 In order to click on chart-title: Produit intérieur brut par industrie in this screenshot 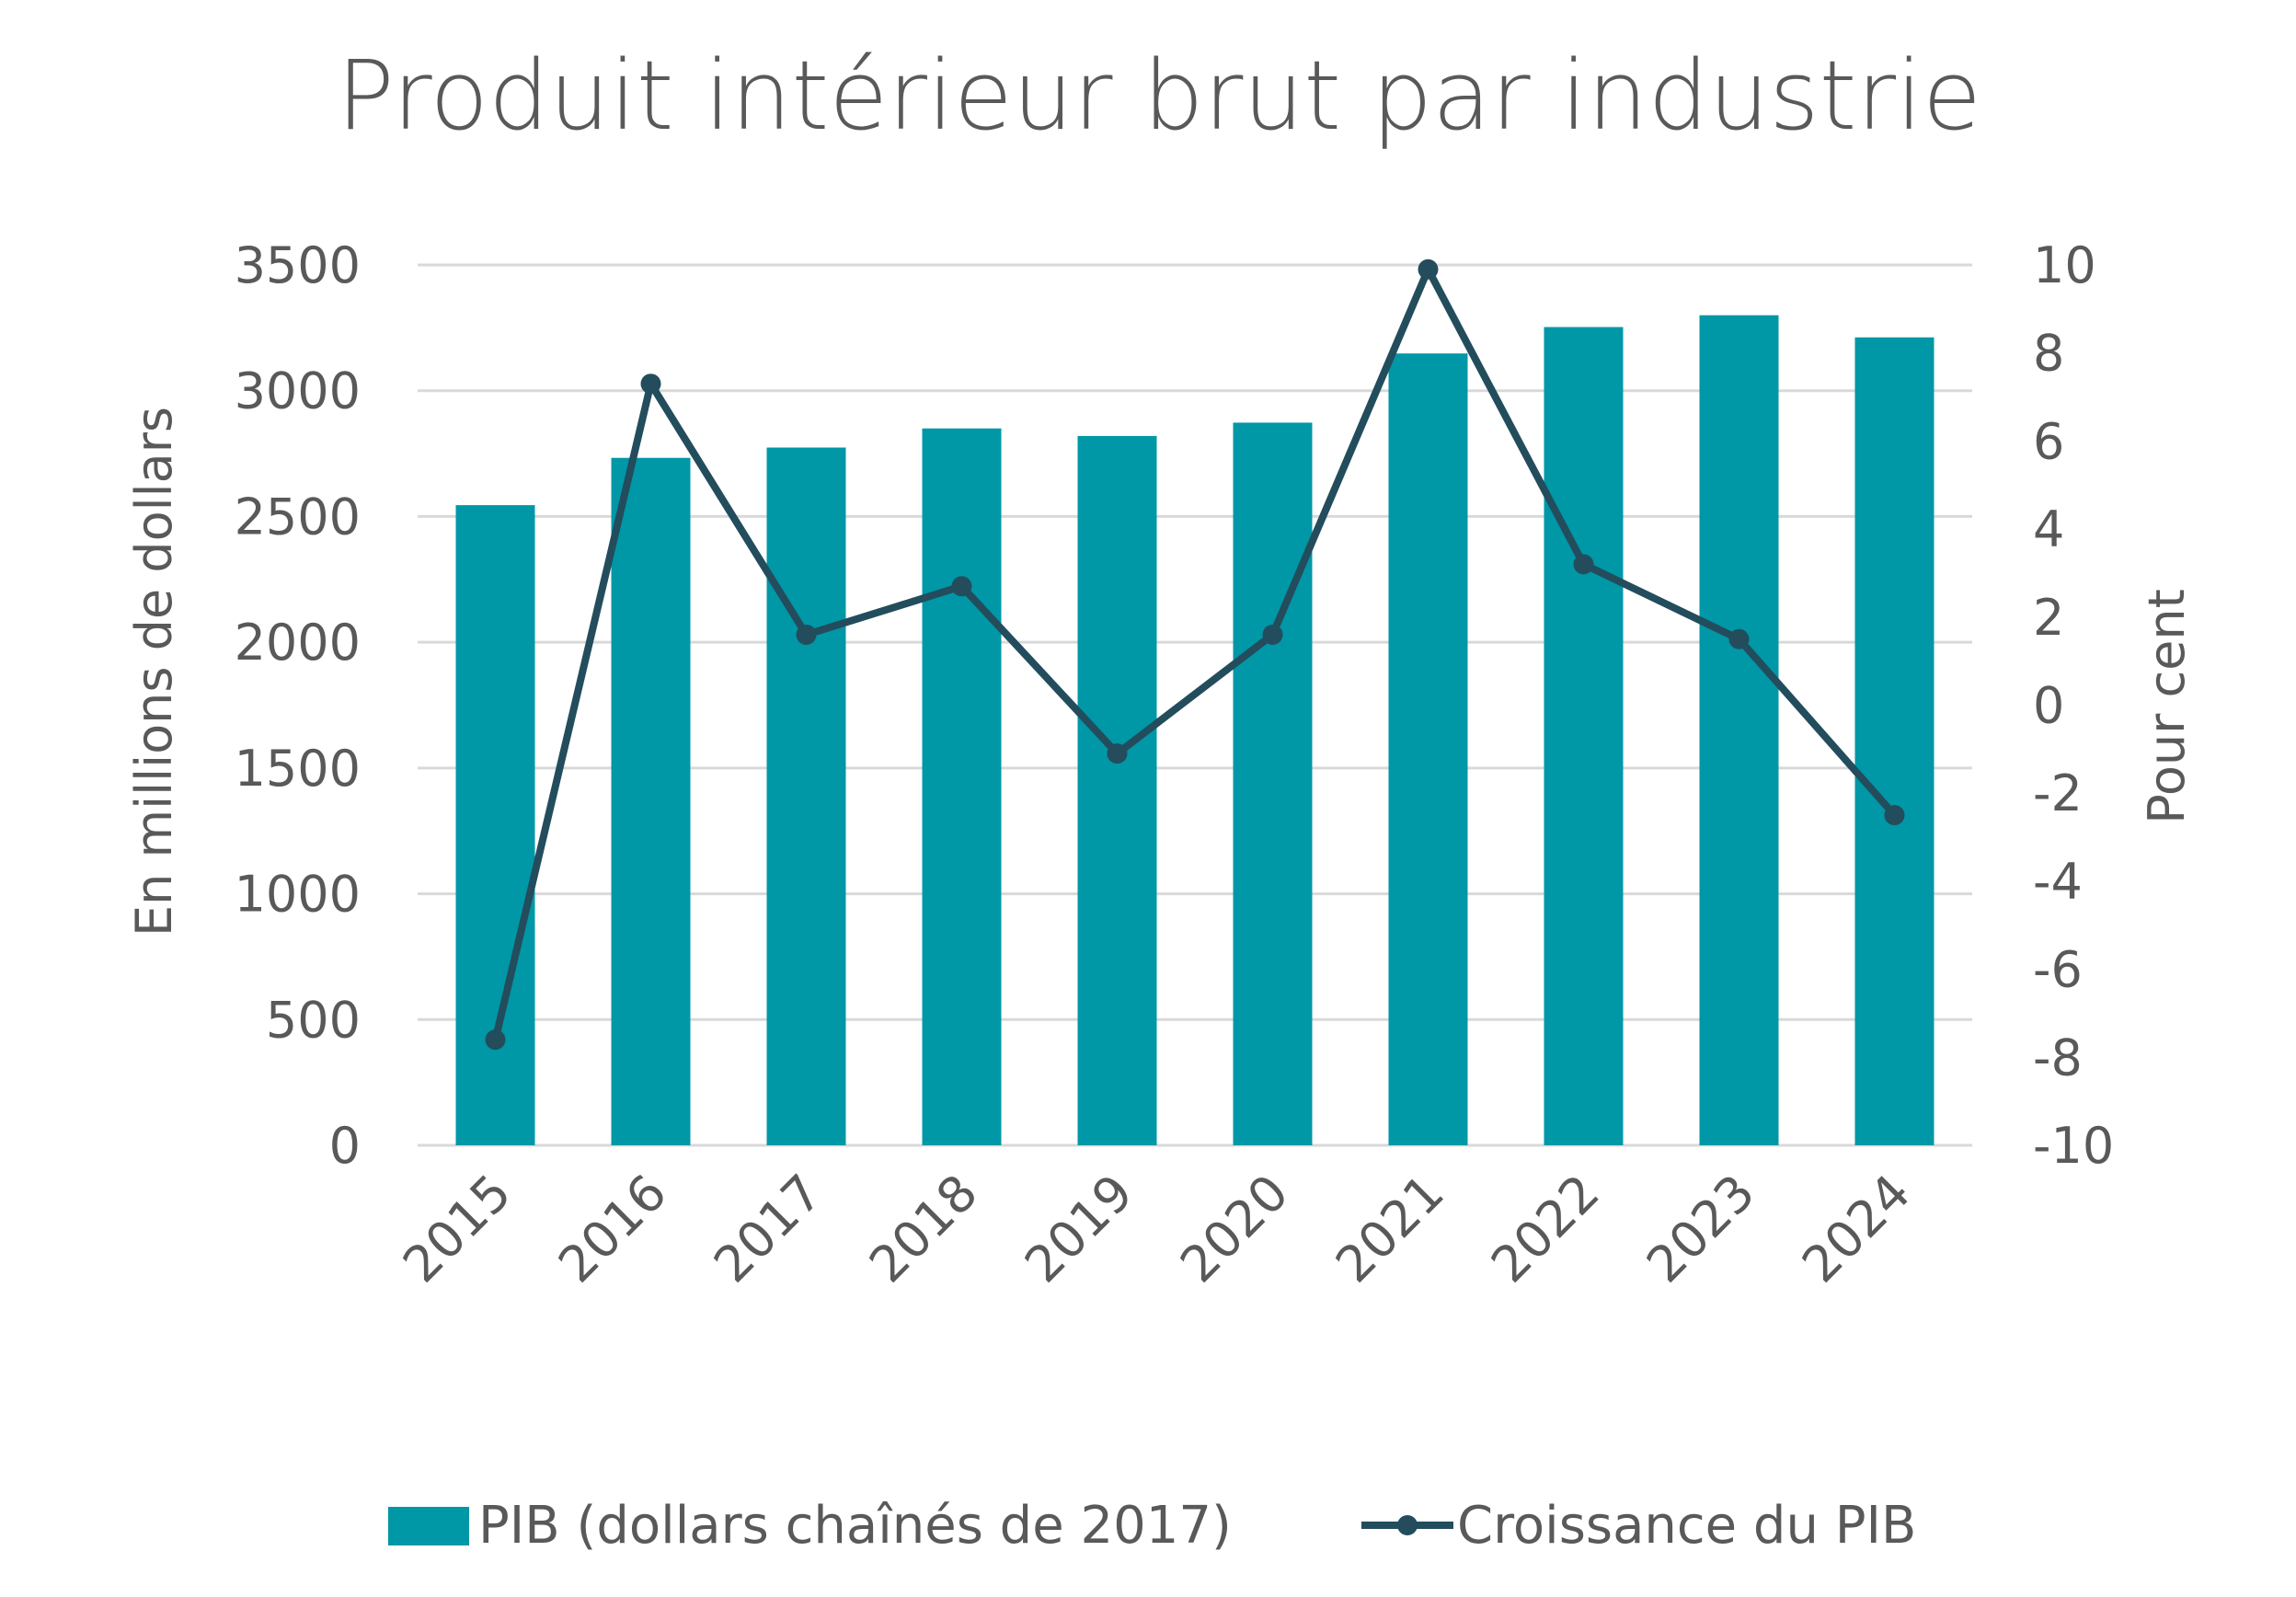, I will do `click(1159, 96)`.